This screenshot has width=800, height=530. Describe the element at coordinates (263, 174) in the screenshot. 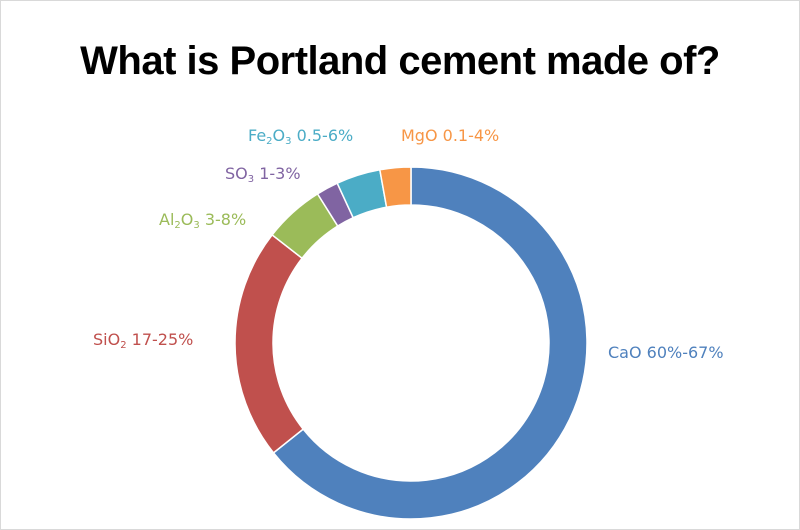

I see `slice-label-so3: SO3 1-3%` at that location.